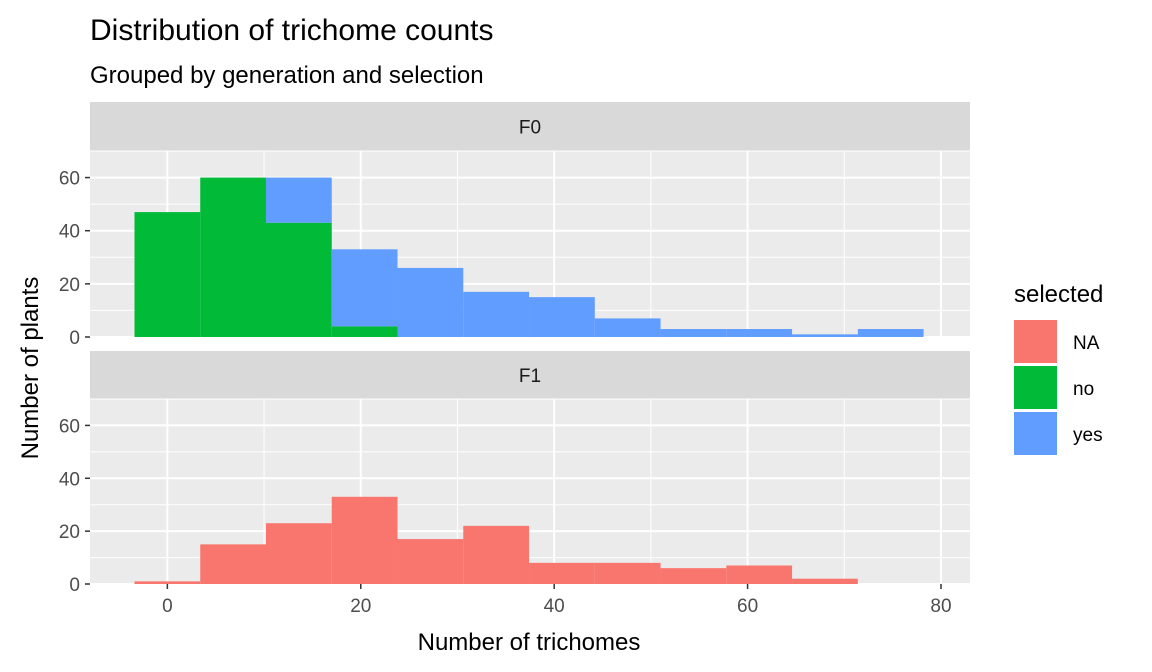 Image resolution: width=1152 pixels, height=672 pixels. What do you see at coordinates (287, 75) in the screenshot?
I see `chart-subtitle: Grouped by generation and selection` at bounding box center [287, 75].